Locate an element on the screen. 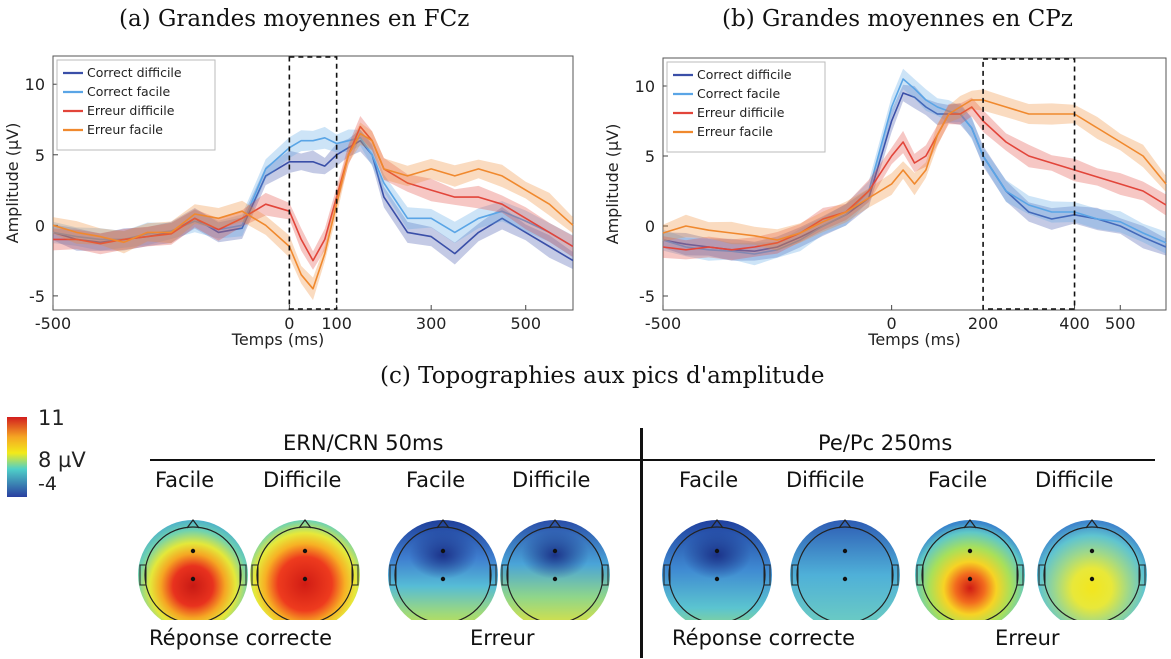 The image size is (1171, 659). legend-label-0: Correct difficile is located at coordinates (744, 74).